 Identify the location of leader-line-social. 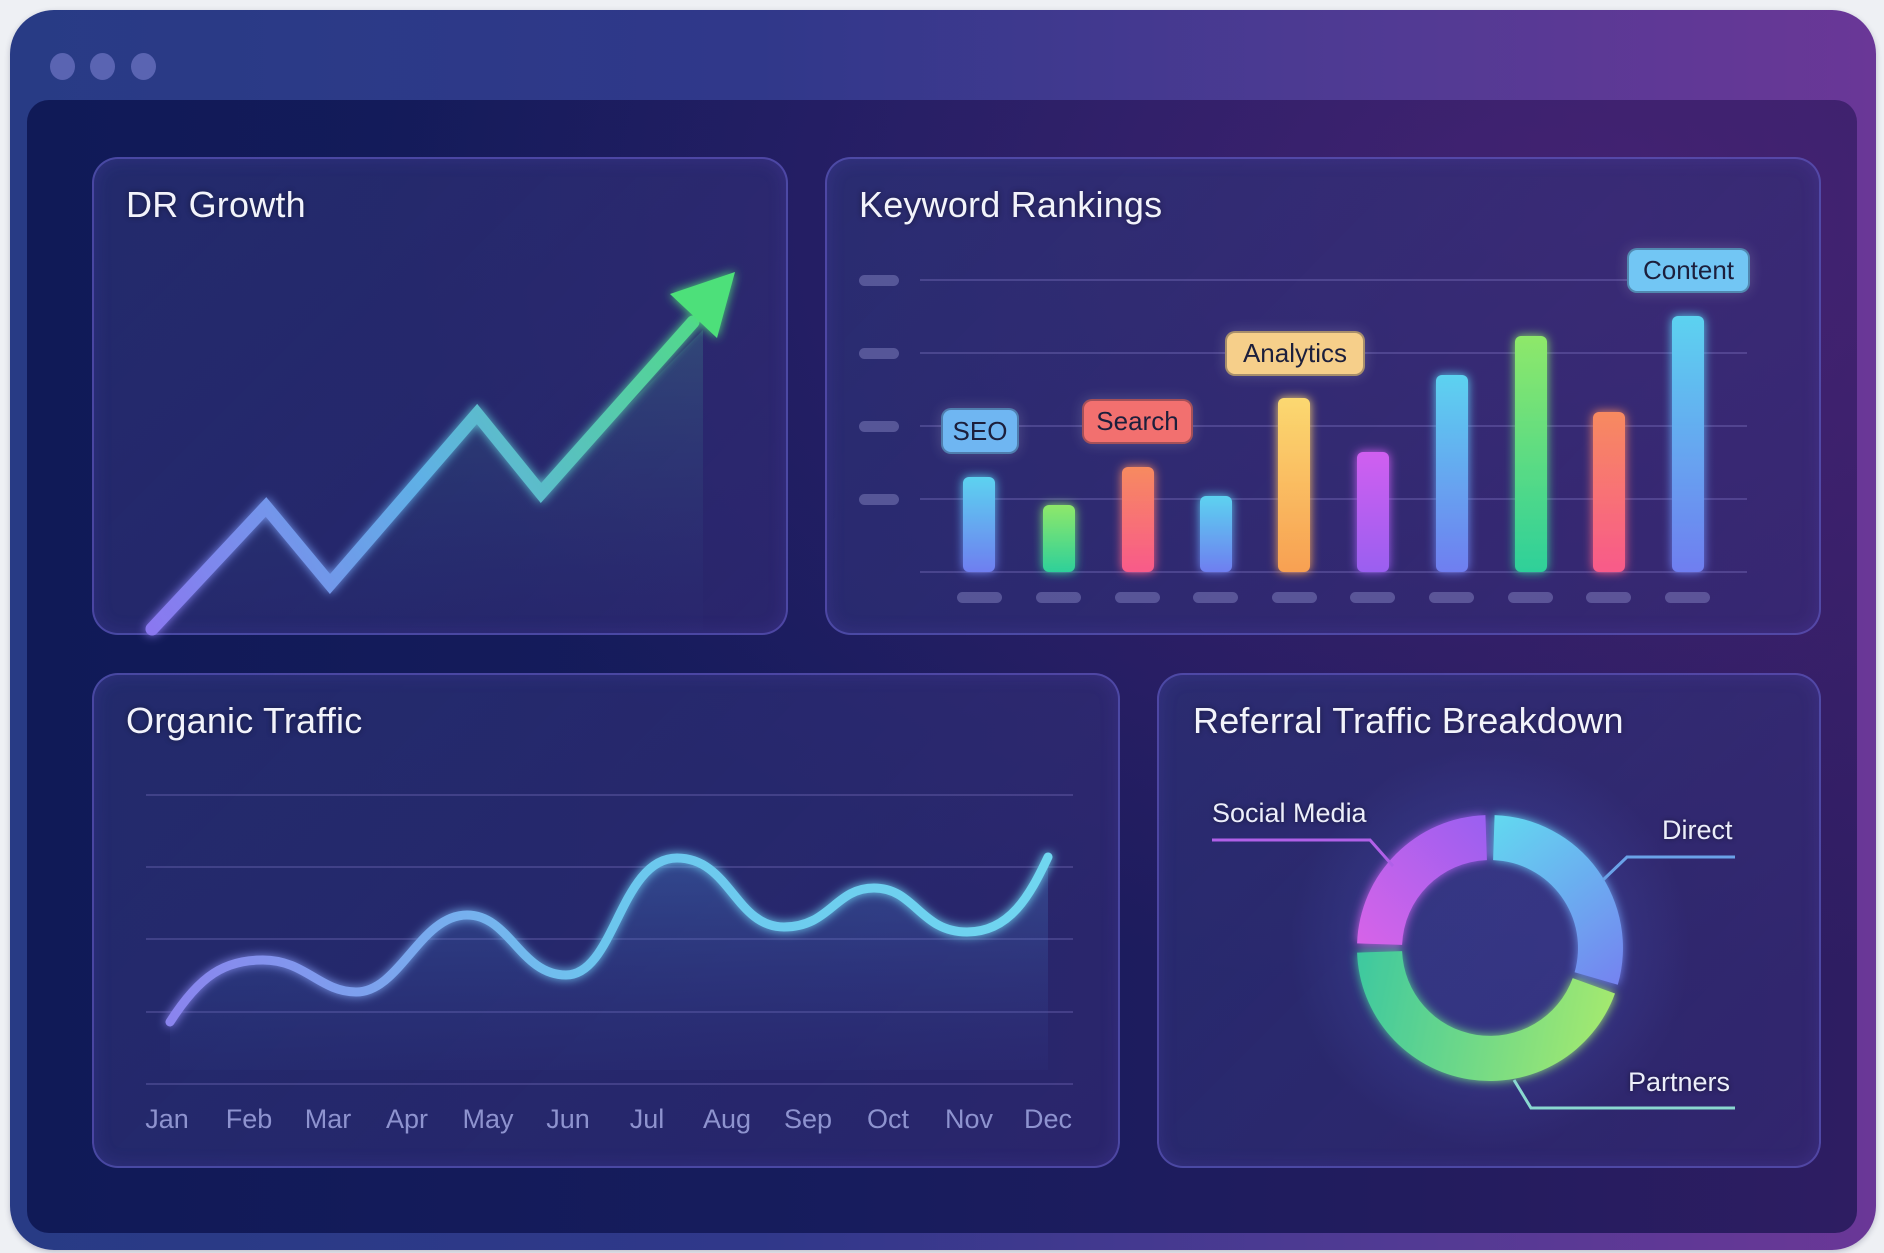
(1303, 852).